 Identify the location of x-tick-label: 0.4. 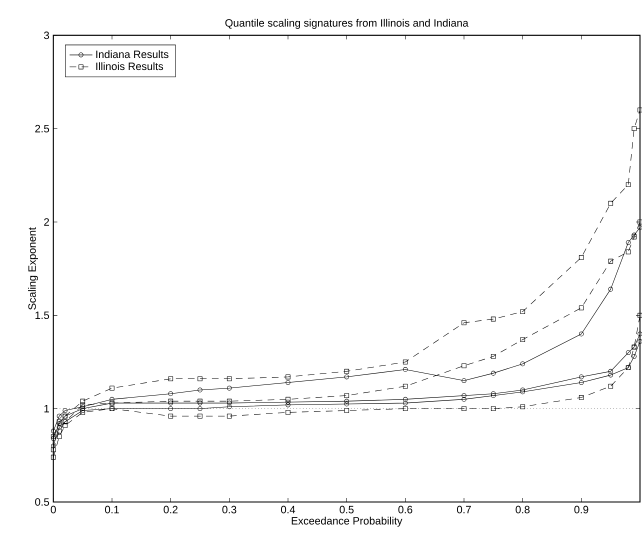
(288, 510).